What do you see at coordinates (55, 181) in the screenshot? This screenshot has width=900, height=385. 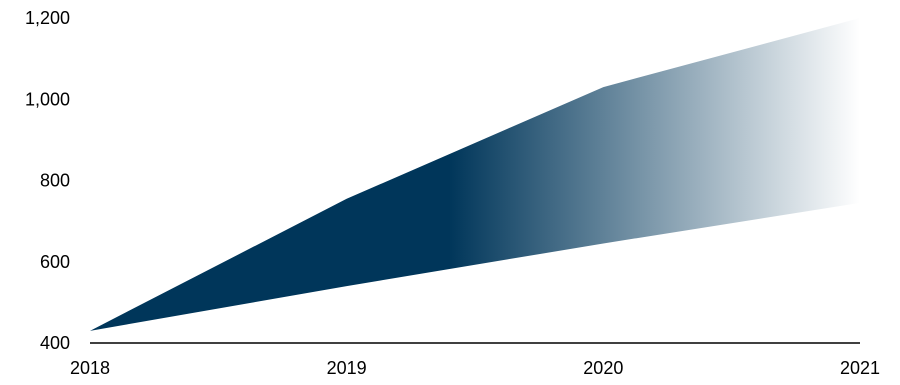 I see `y-tick-label: 800` at bounding box center [55, 181].